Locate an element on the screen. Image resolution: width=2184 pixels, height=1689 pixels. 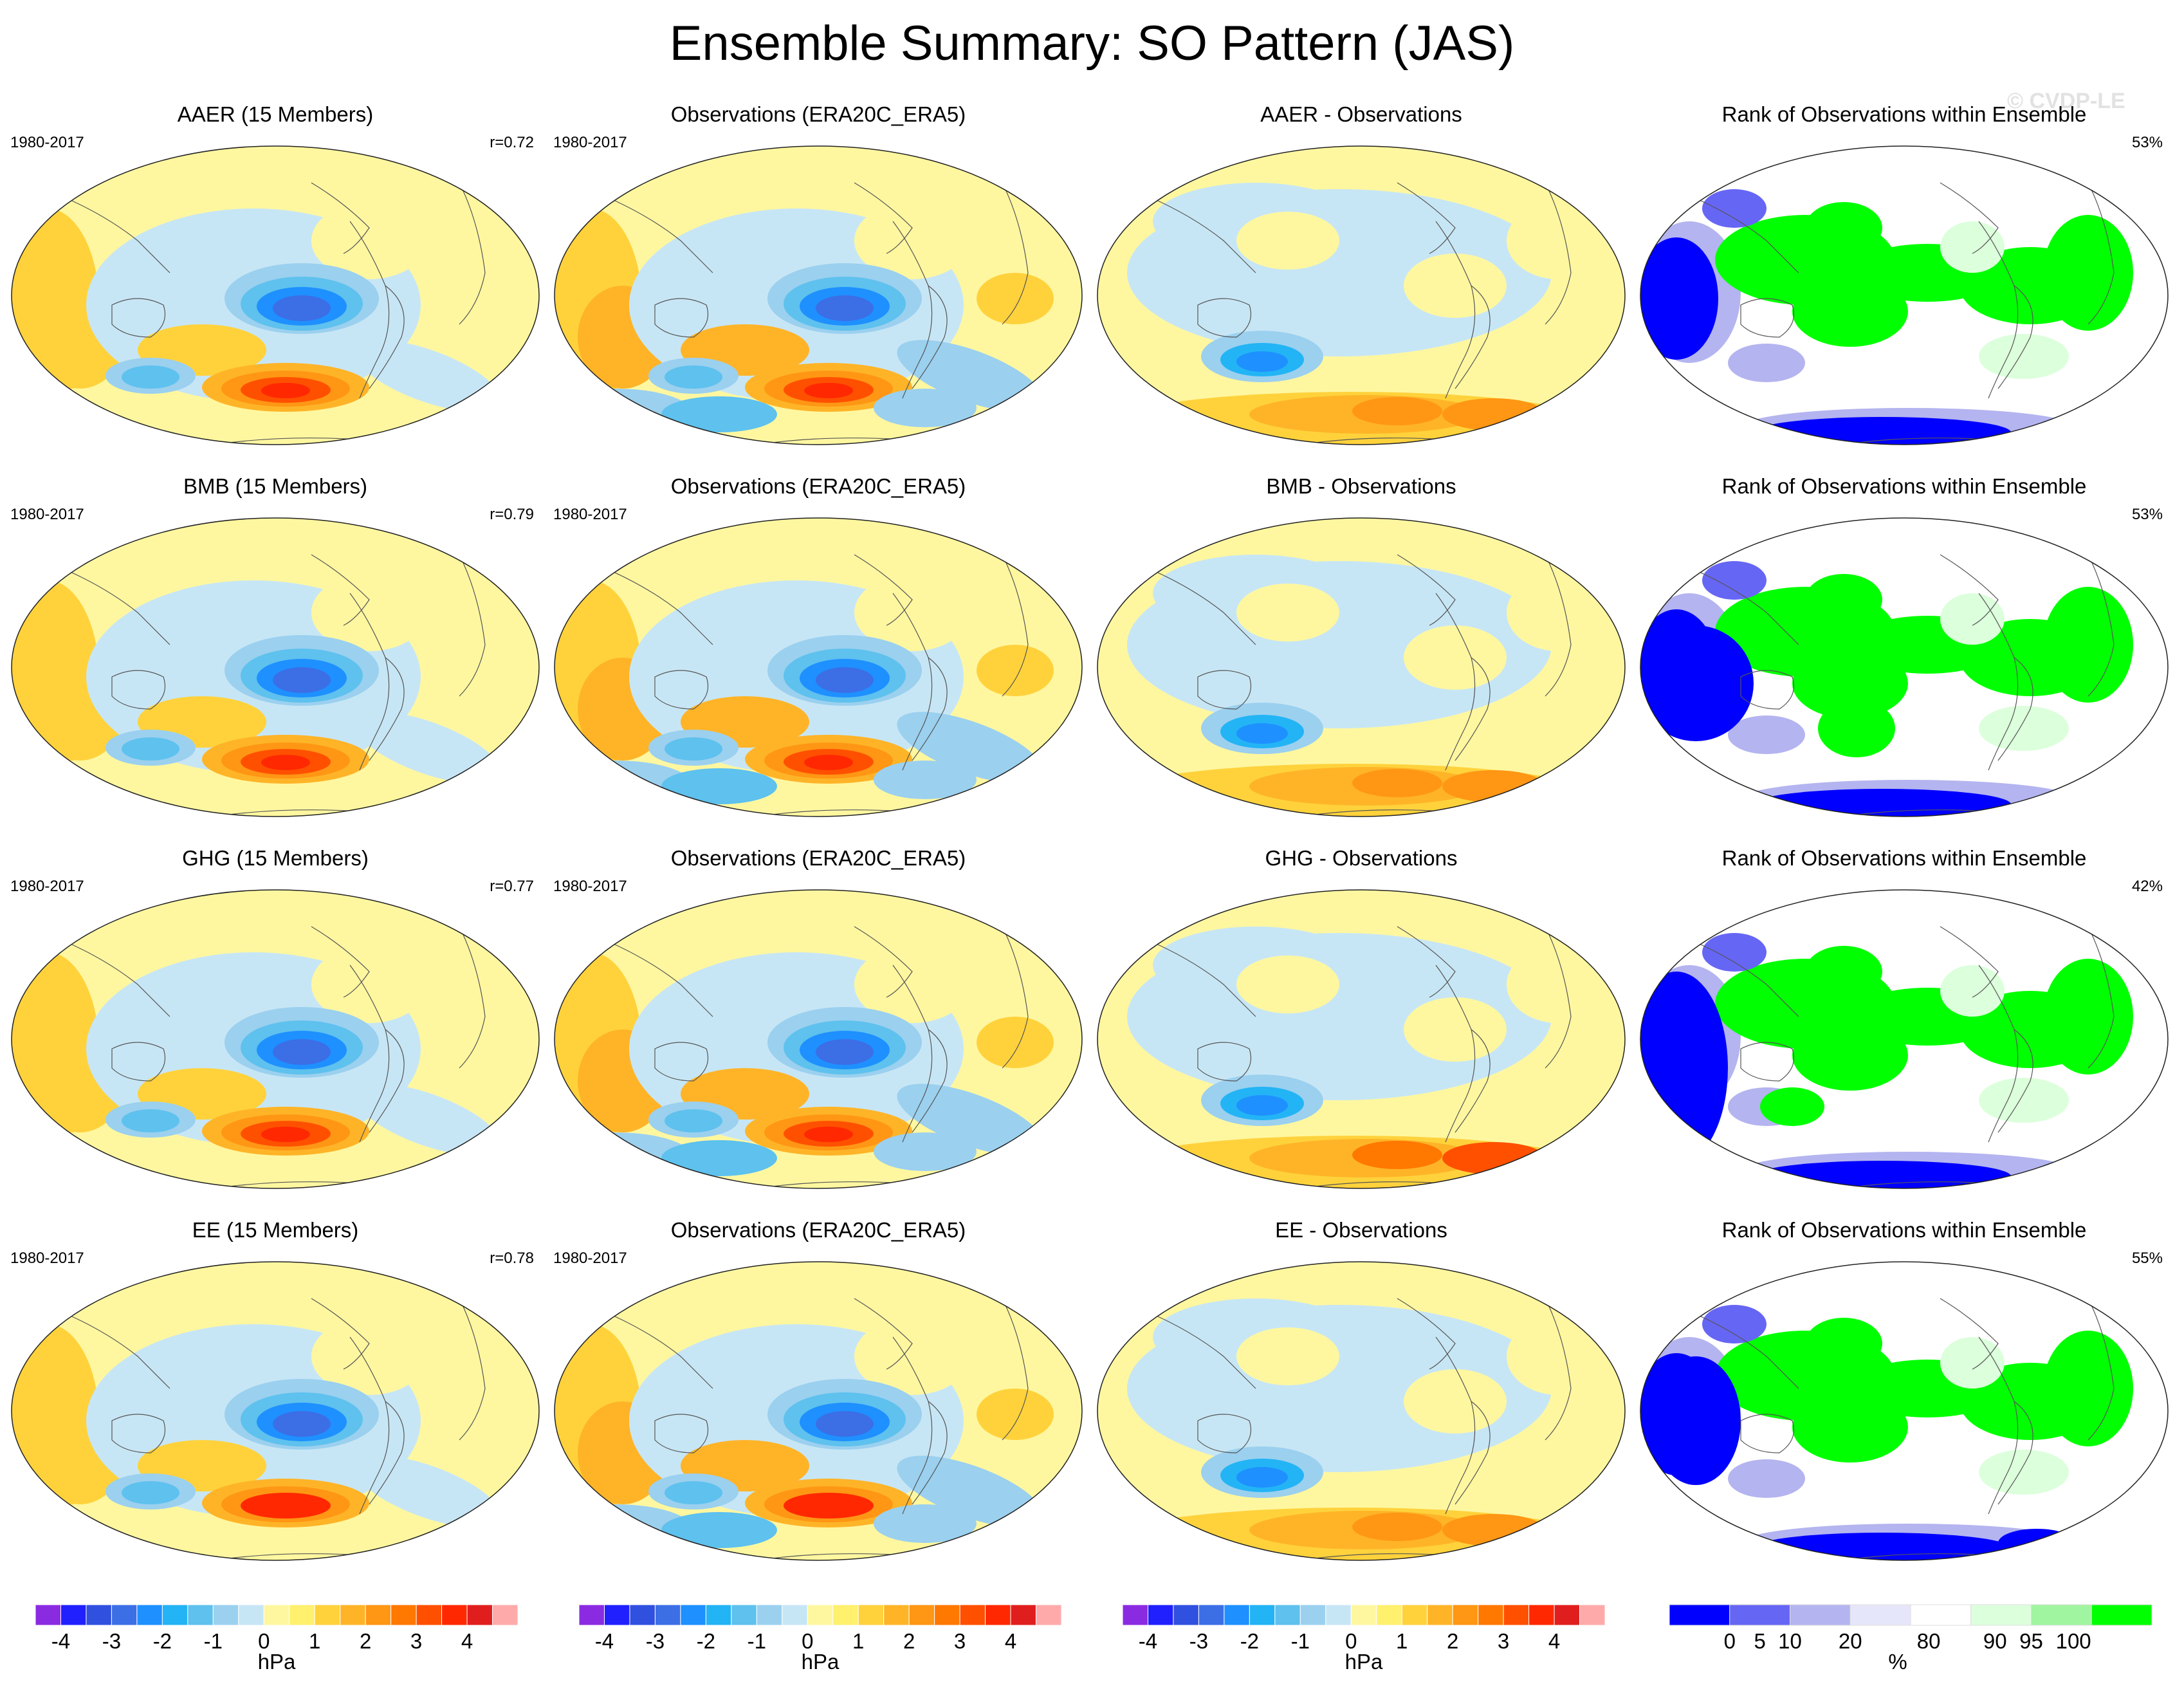
map-panel-rank: Rank of Observations within Ensemble 42% is located at coordinates (1904, 1030).